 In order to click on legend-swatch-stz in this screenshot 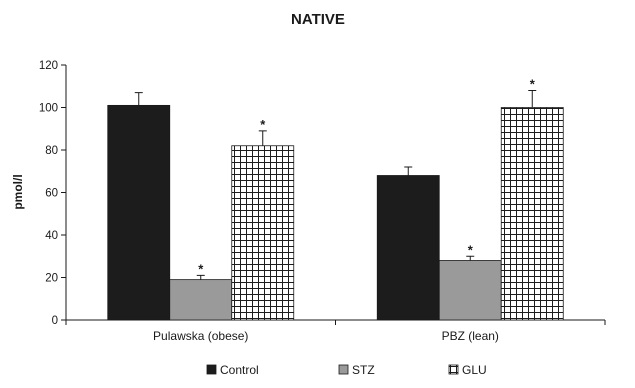, I will do `click(343, 369)`.